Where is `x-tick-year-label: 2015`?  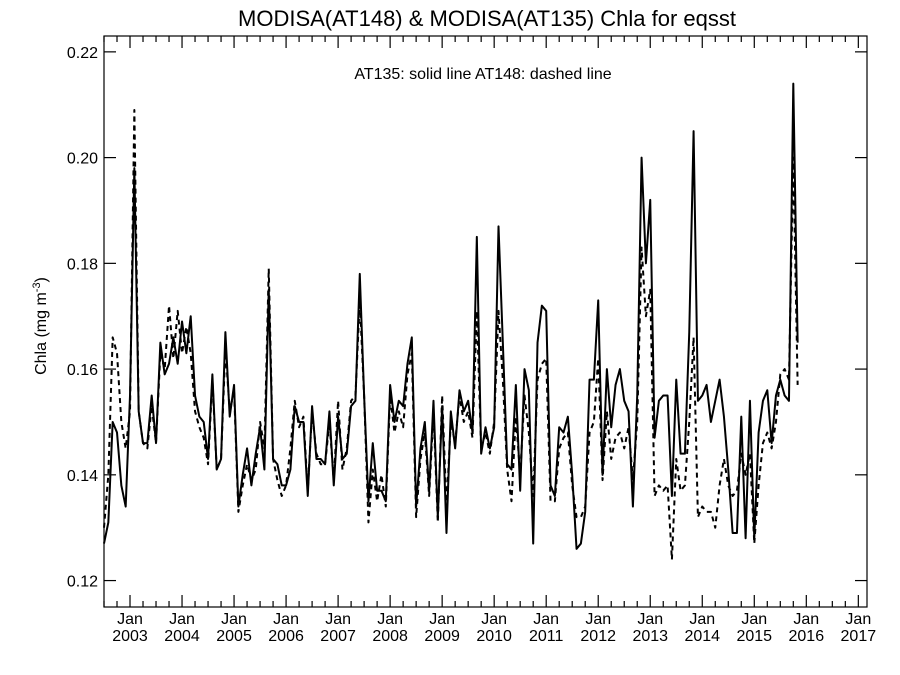
x-tick-year-label: 2015 is located at coordinates (754, 636).